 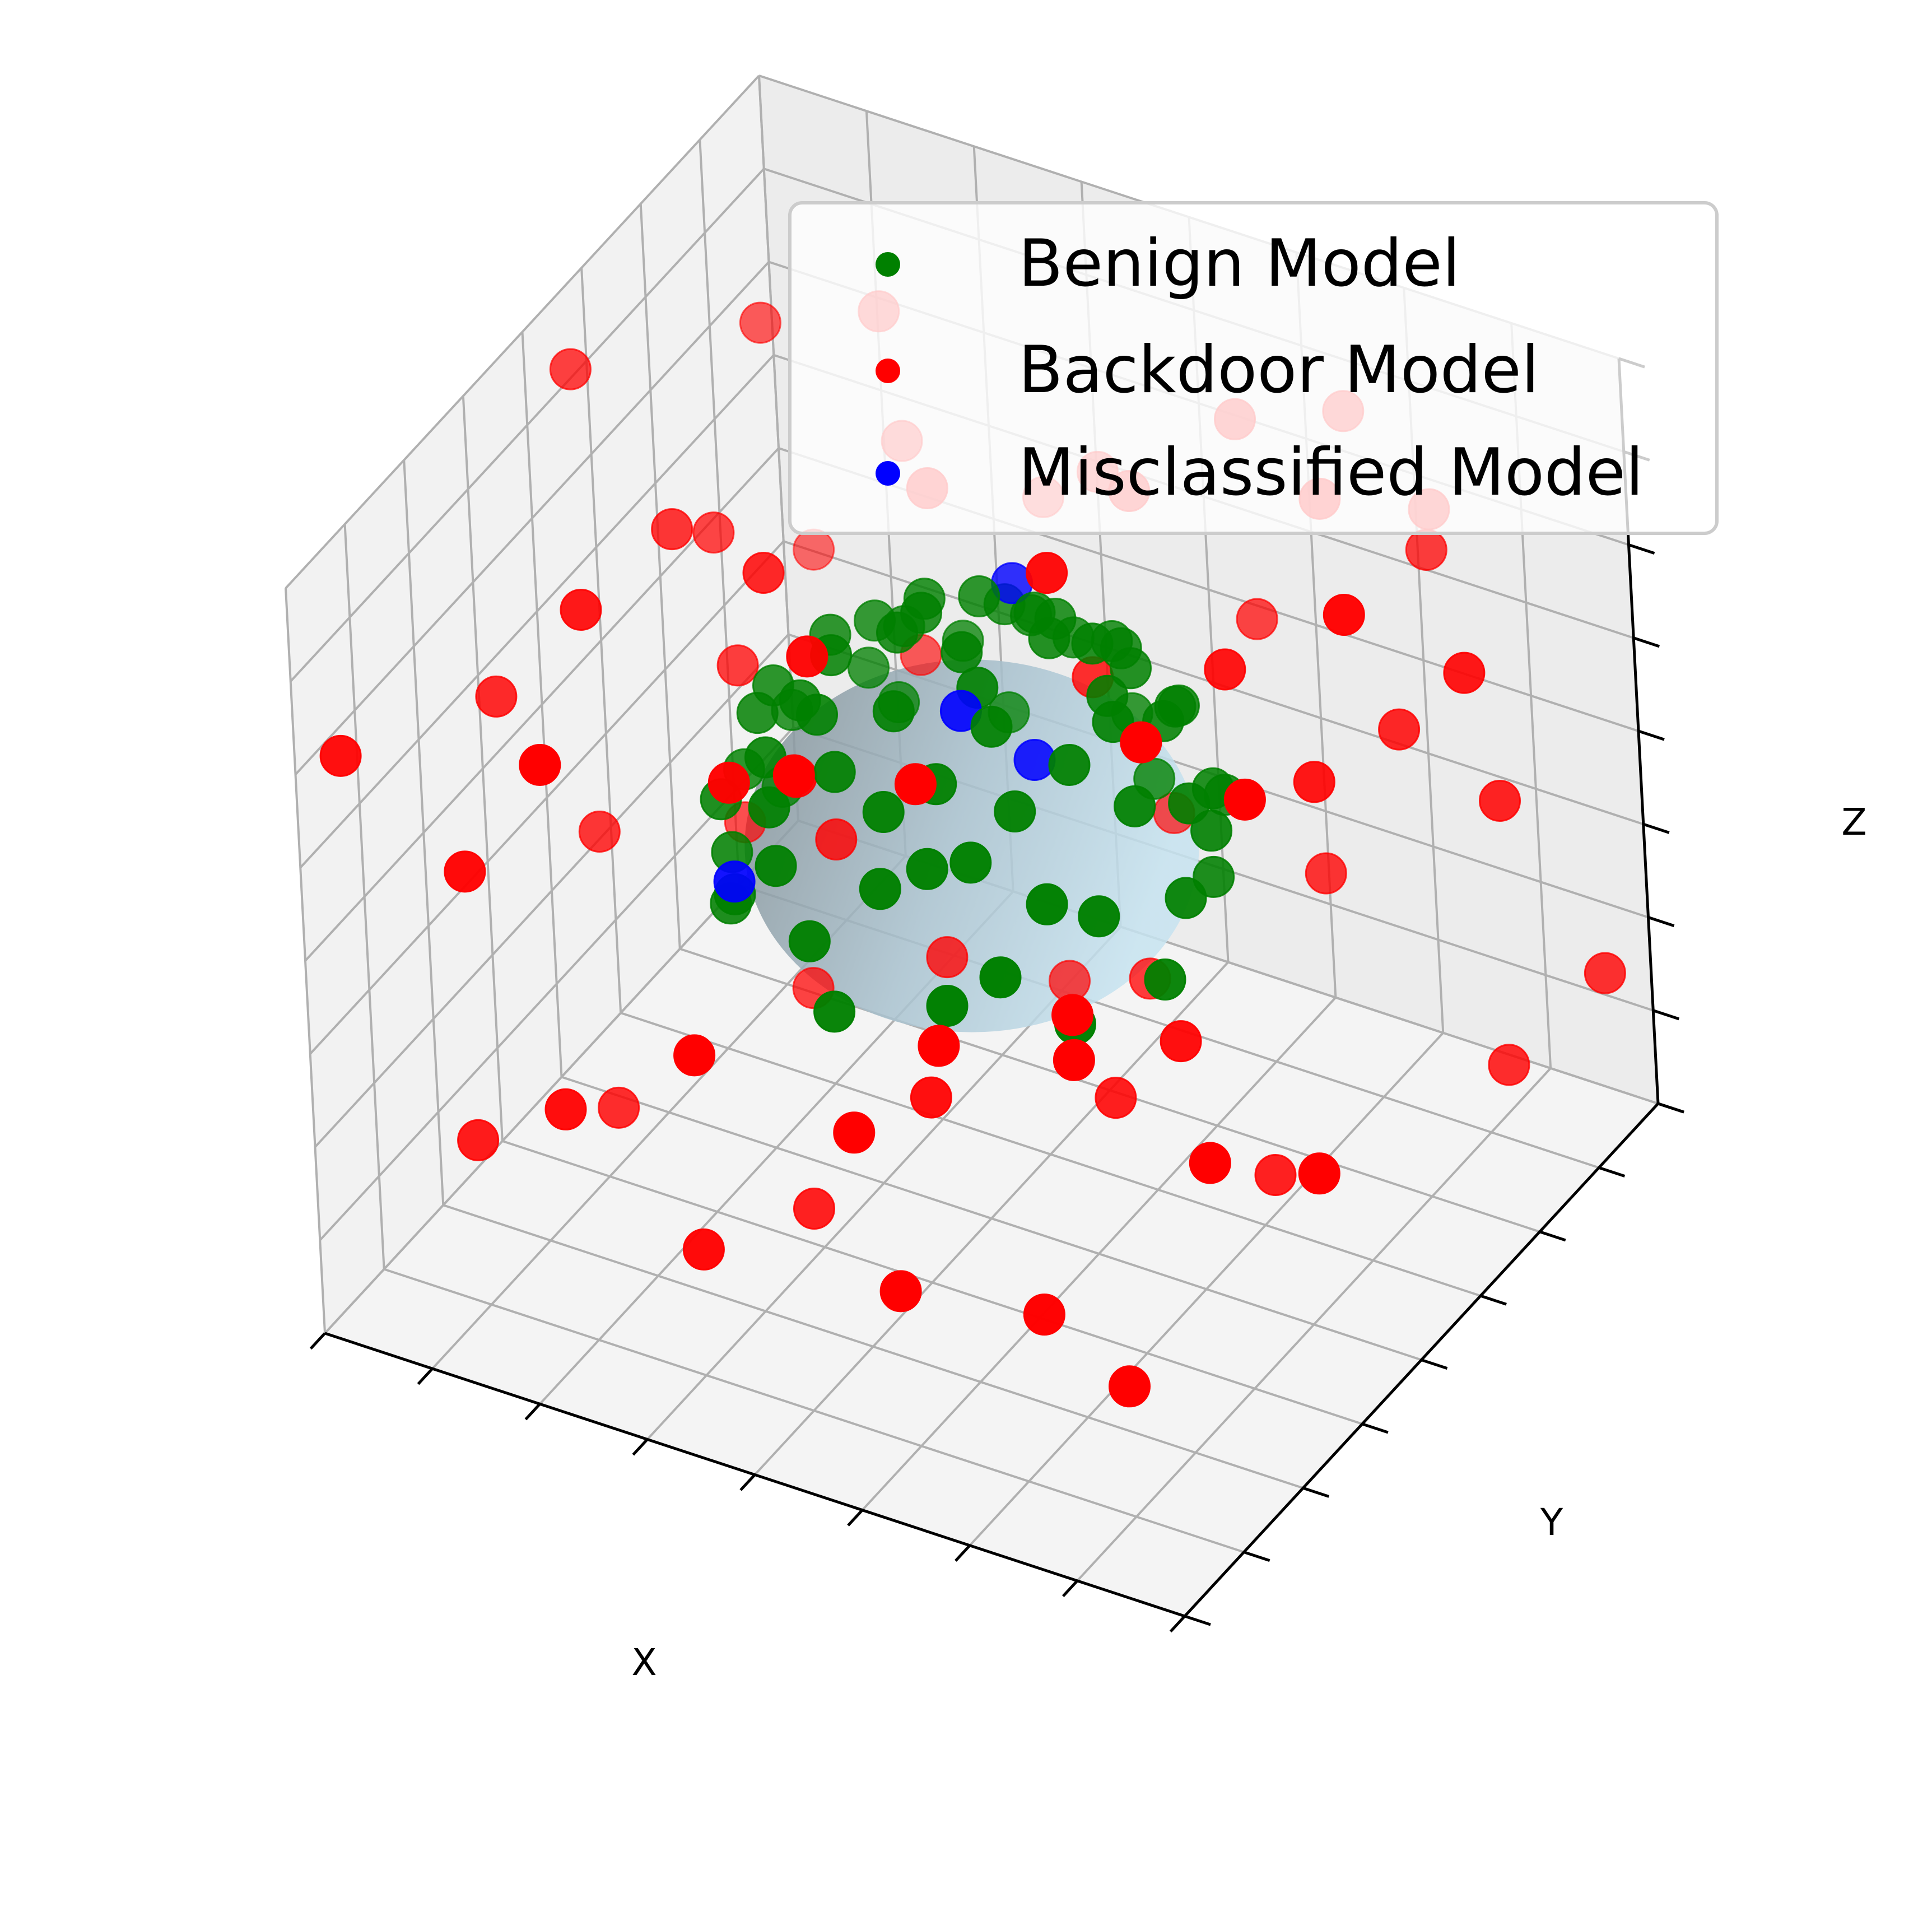 What do you see at coordinates (1854, 822) in the screenshot?
I see `z-axis-label: Z` at bounding box center [1854, 822].